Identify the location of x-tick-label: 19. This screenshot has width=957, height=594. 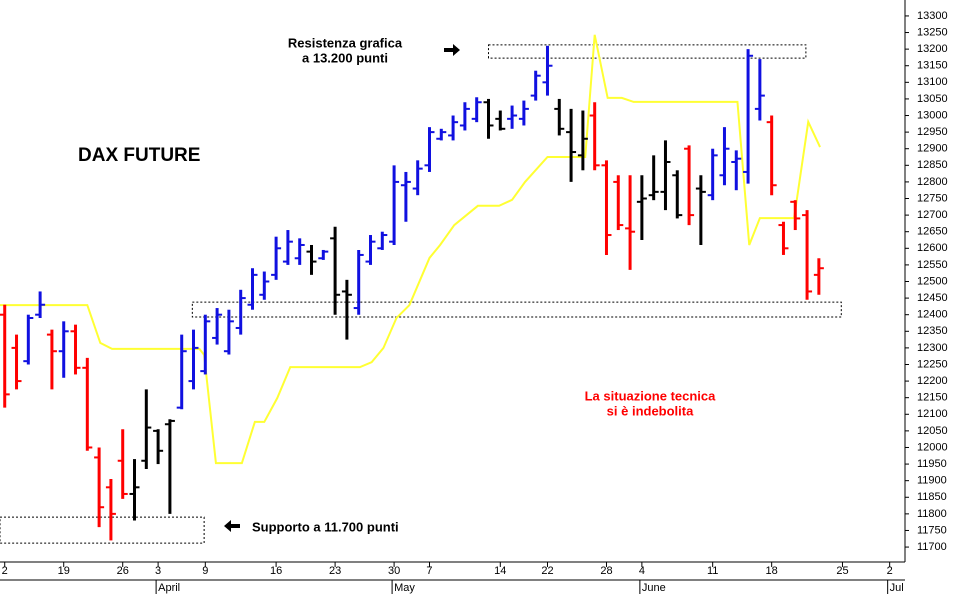
(64, 571).